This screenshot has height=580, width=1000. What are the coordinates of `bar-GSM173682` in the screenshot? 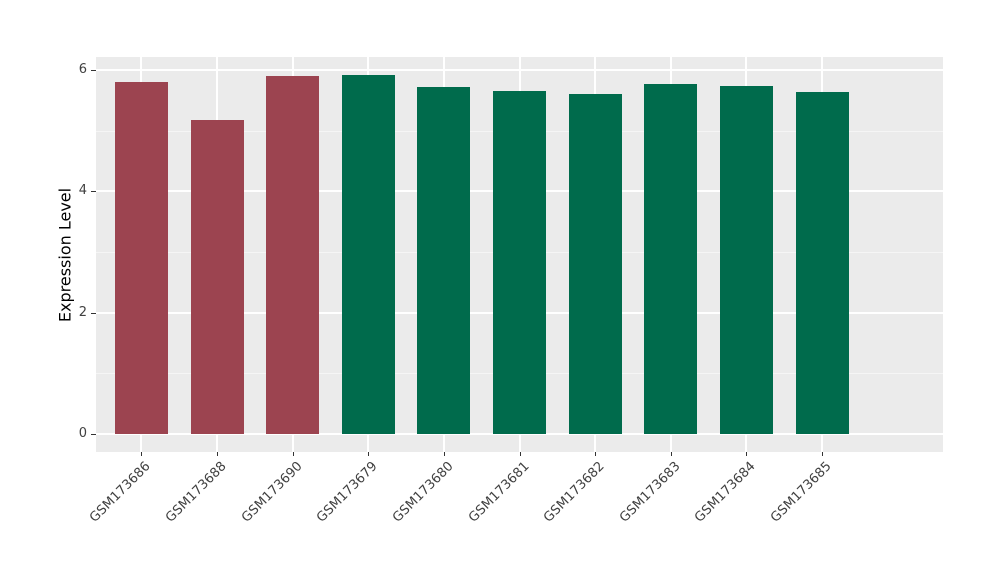 It's located at (595, 264).